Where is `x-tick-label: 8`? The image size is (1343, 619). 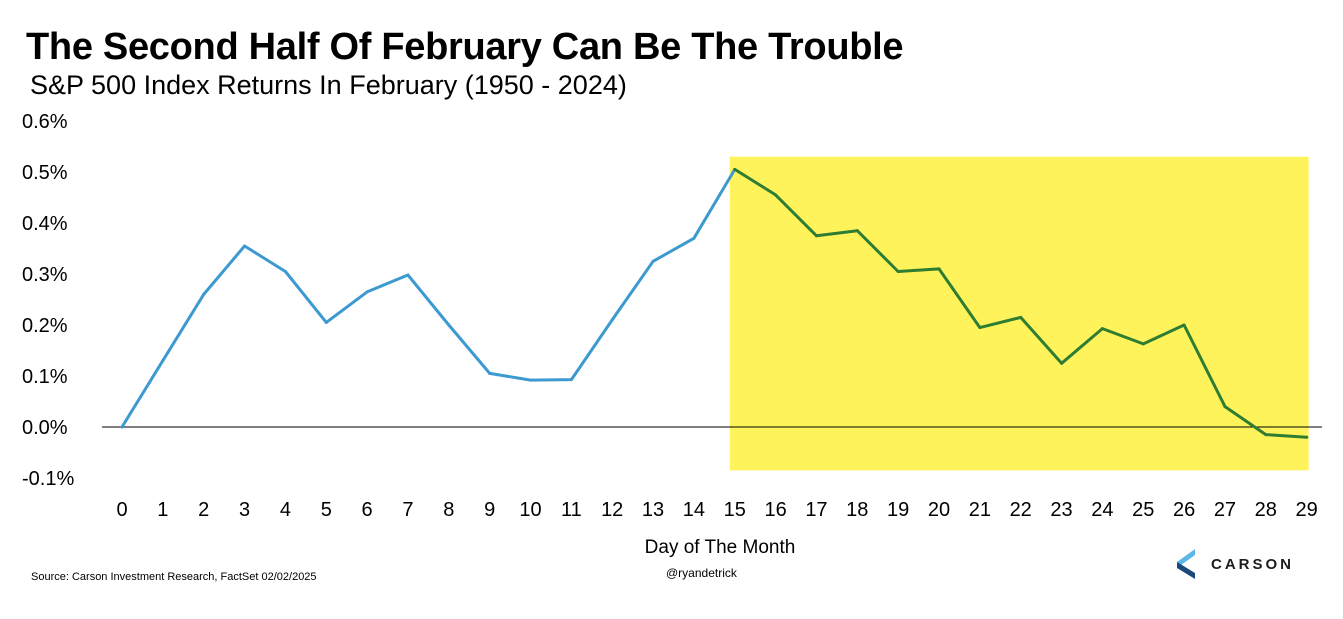 x-tick-label: 8 is located at coordinates (448, 510).